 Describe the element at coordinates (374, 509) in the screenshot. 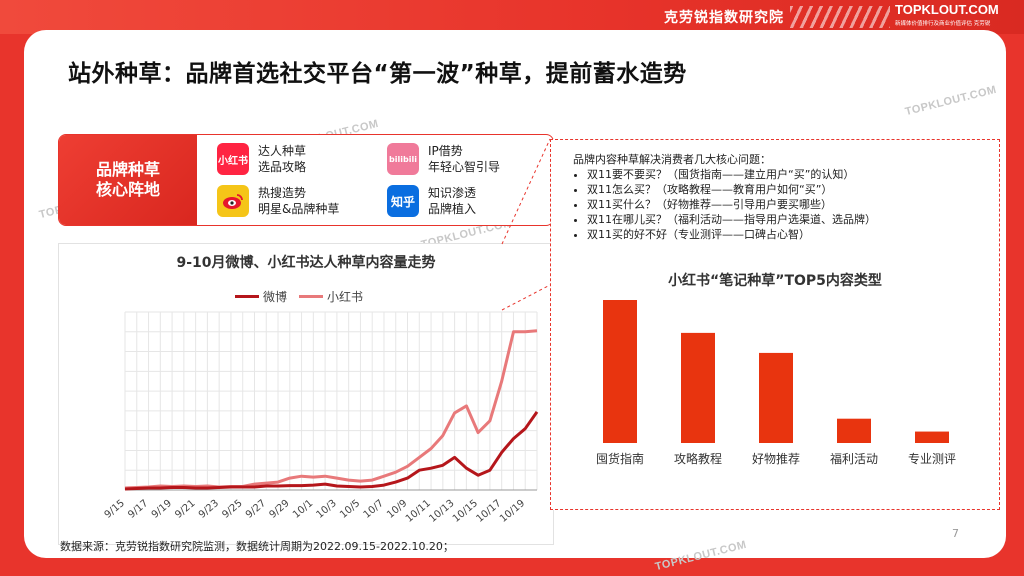

I see `x-tick-label: 10/7` at that location.